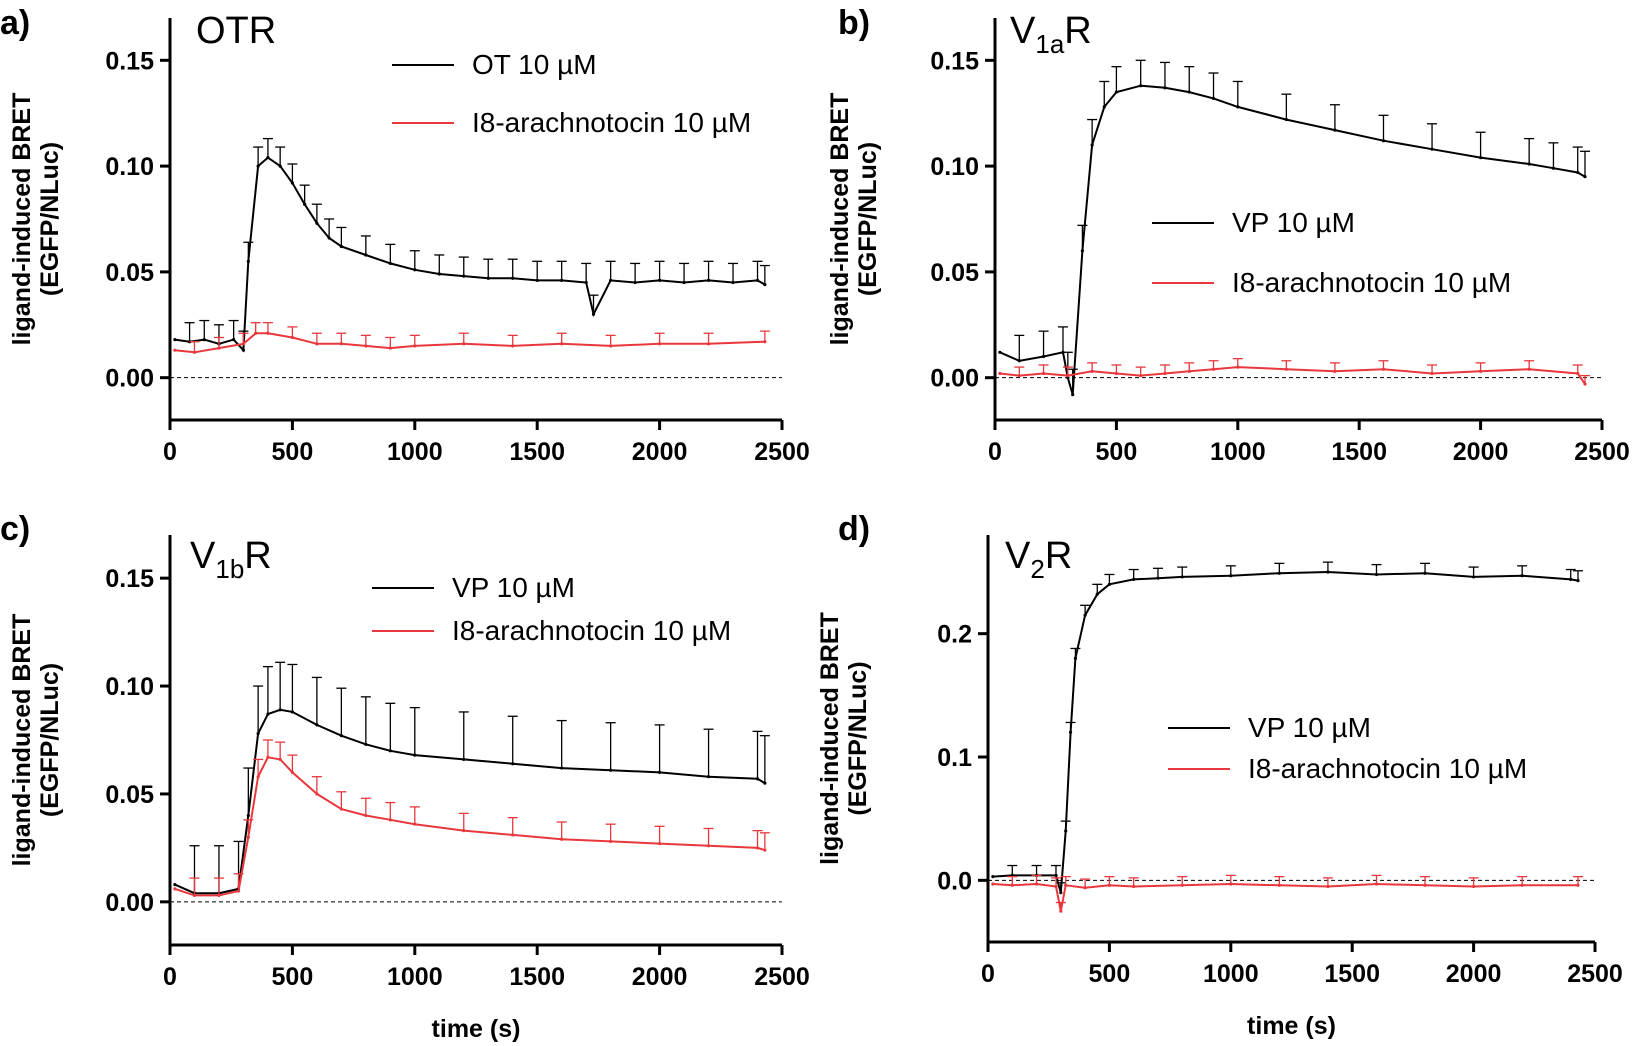  What do you see at coordinates (129, 379) in the screenshot?
I see `y-tick-label: 0.00` at bounding box center [129, 379].